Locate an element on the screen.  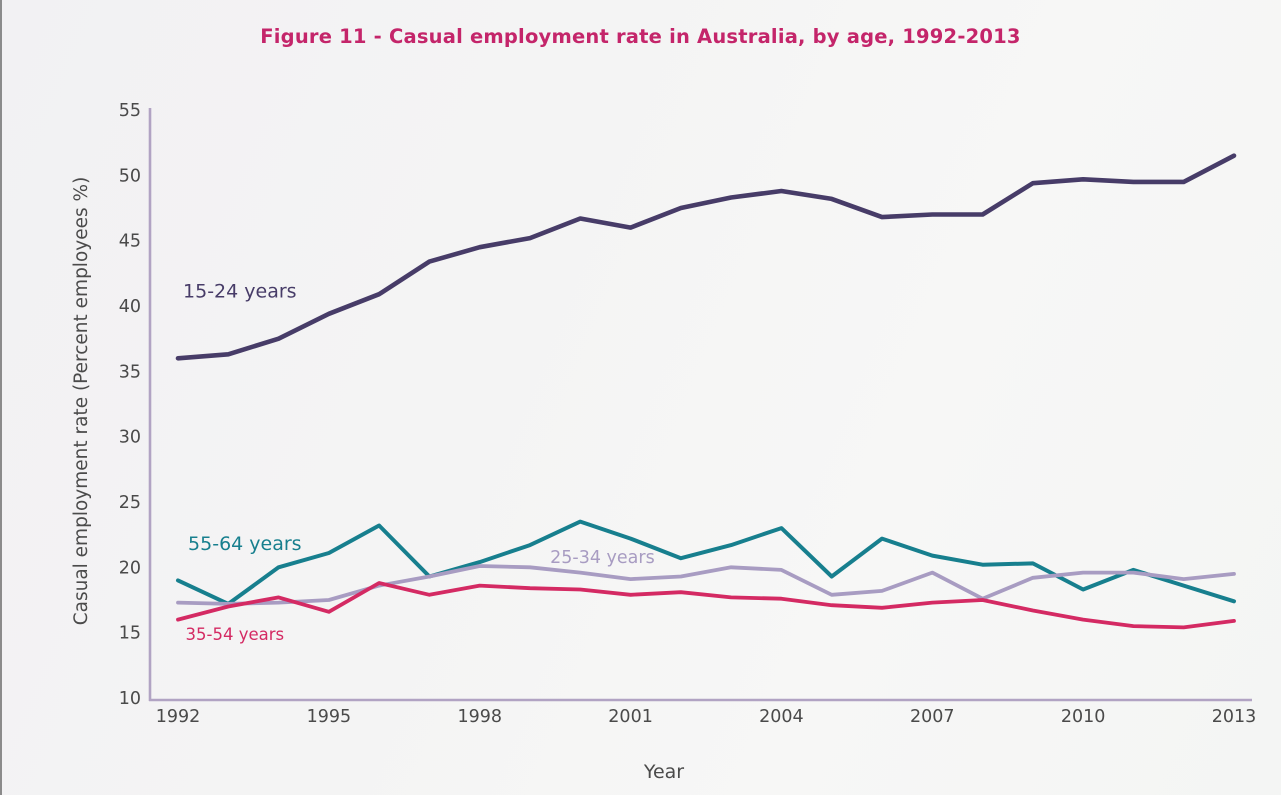
x-axis-label: Year is located at coordinates (664, 772).